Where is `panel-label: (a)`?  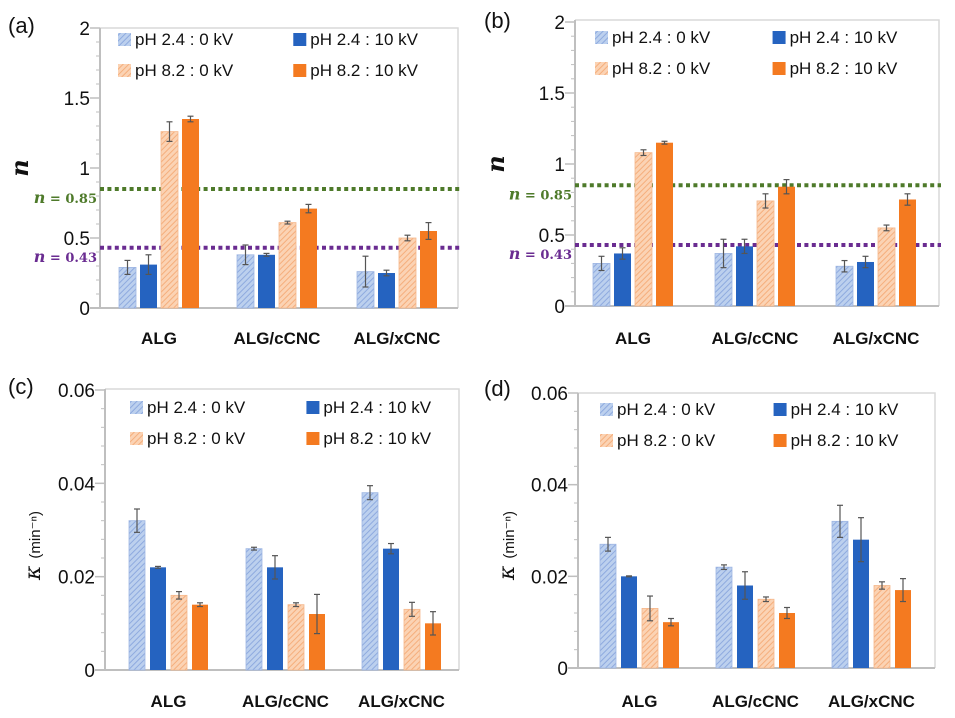 panel-label: (a) is located at coordinates (21, 25).